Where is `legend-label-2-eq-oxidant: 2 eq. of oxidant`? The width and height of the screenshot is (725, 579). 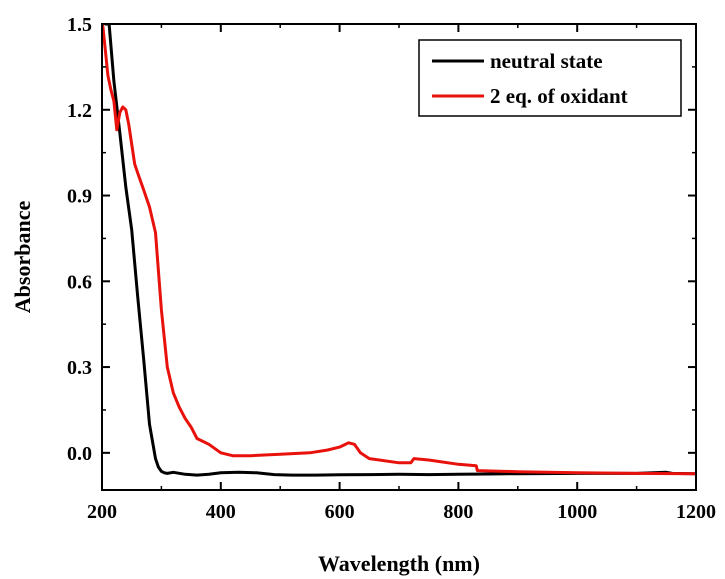 legend-label-2-eq-oxidant: 2 eq. of oxidant is located at coordinates (559, 96).